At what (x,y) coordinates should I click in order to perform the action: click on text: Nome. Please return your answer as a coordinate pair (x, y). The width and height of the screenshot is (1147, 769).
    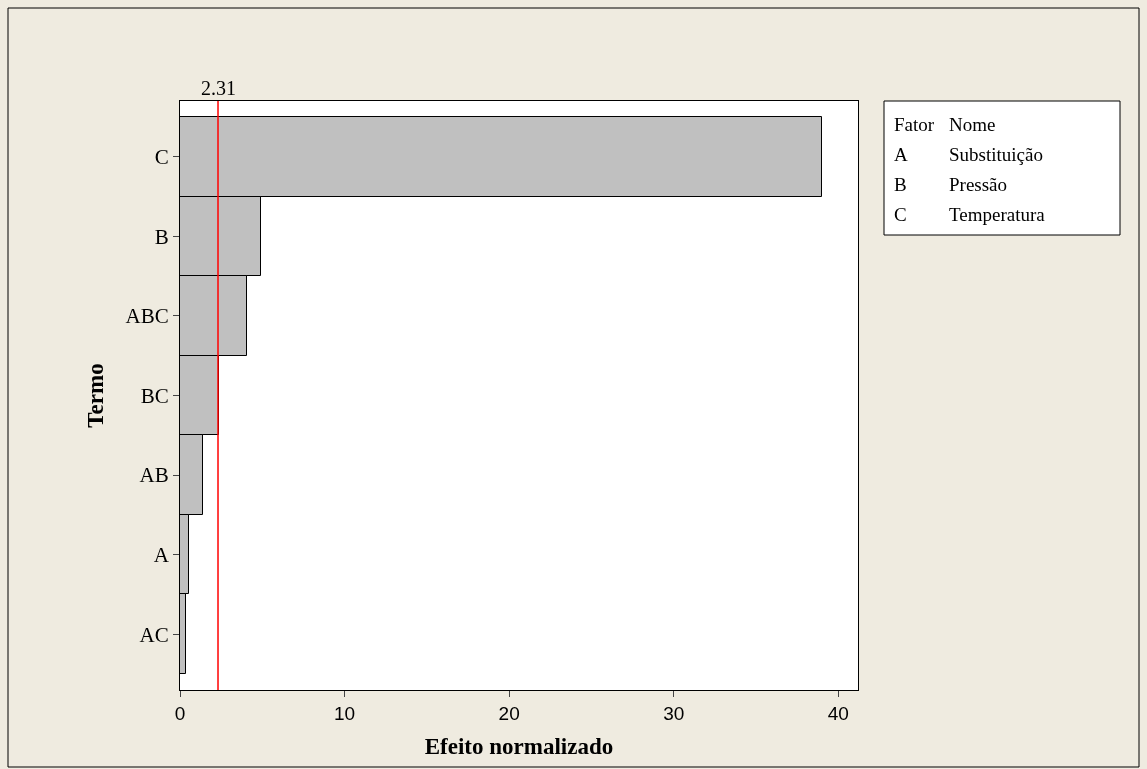
    Looking at the image, I should click on (972, 124).